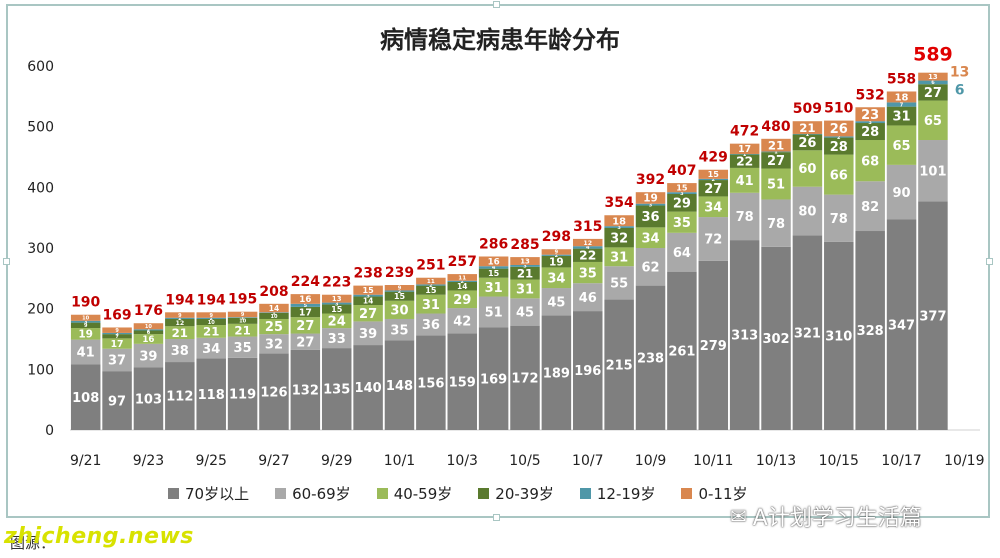  Describe the element at coordinates (40, 370) in the screenshot. I see `y-tick-label: 100` at that location.